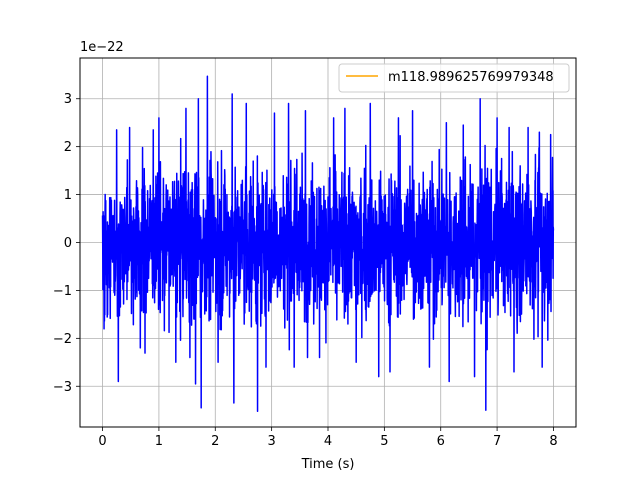 This screenshot has width=640, height=480. What do you see at coordinates (62, 291) in the screenshot?
I see `y-tick-label: −1` at bounding box center [62, 291].